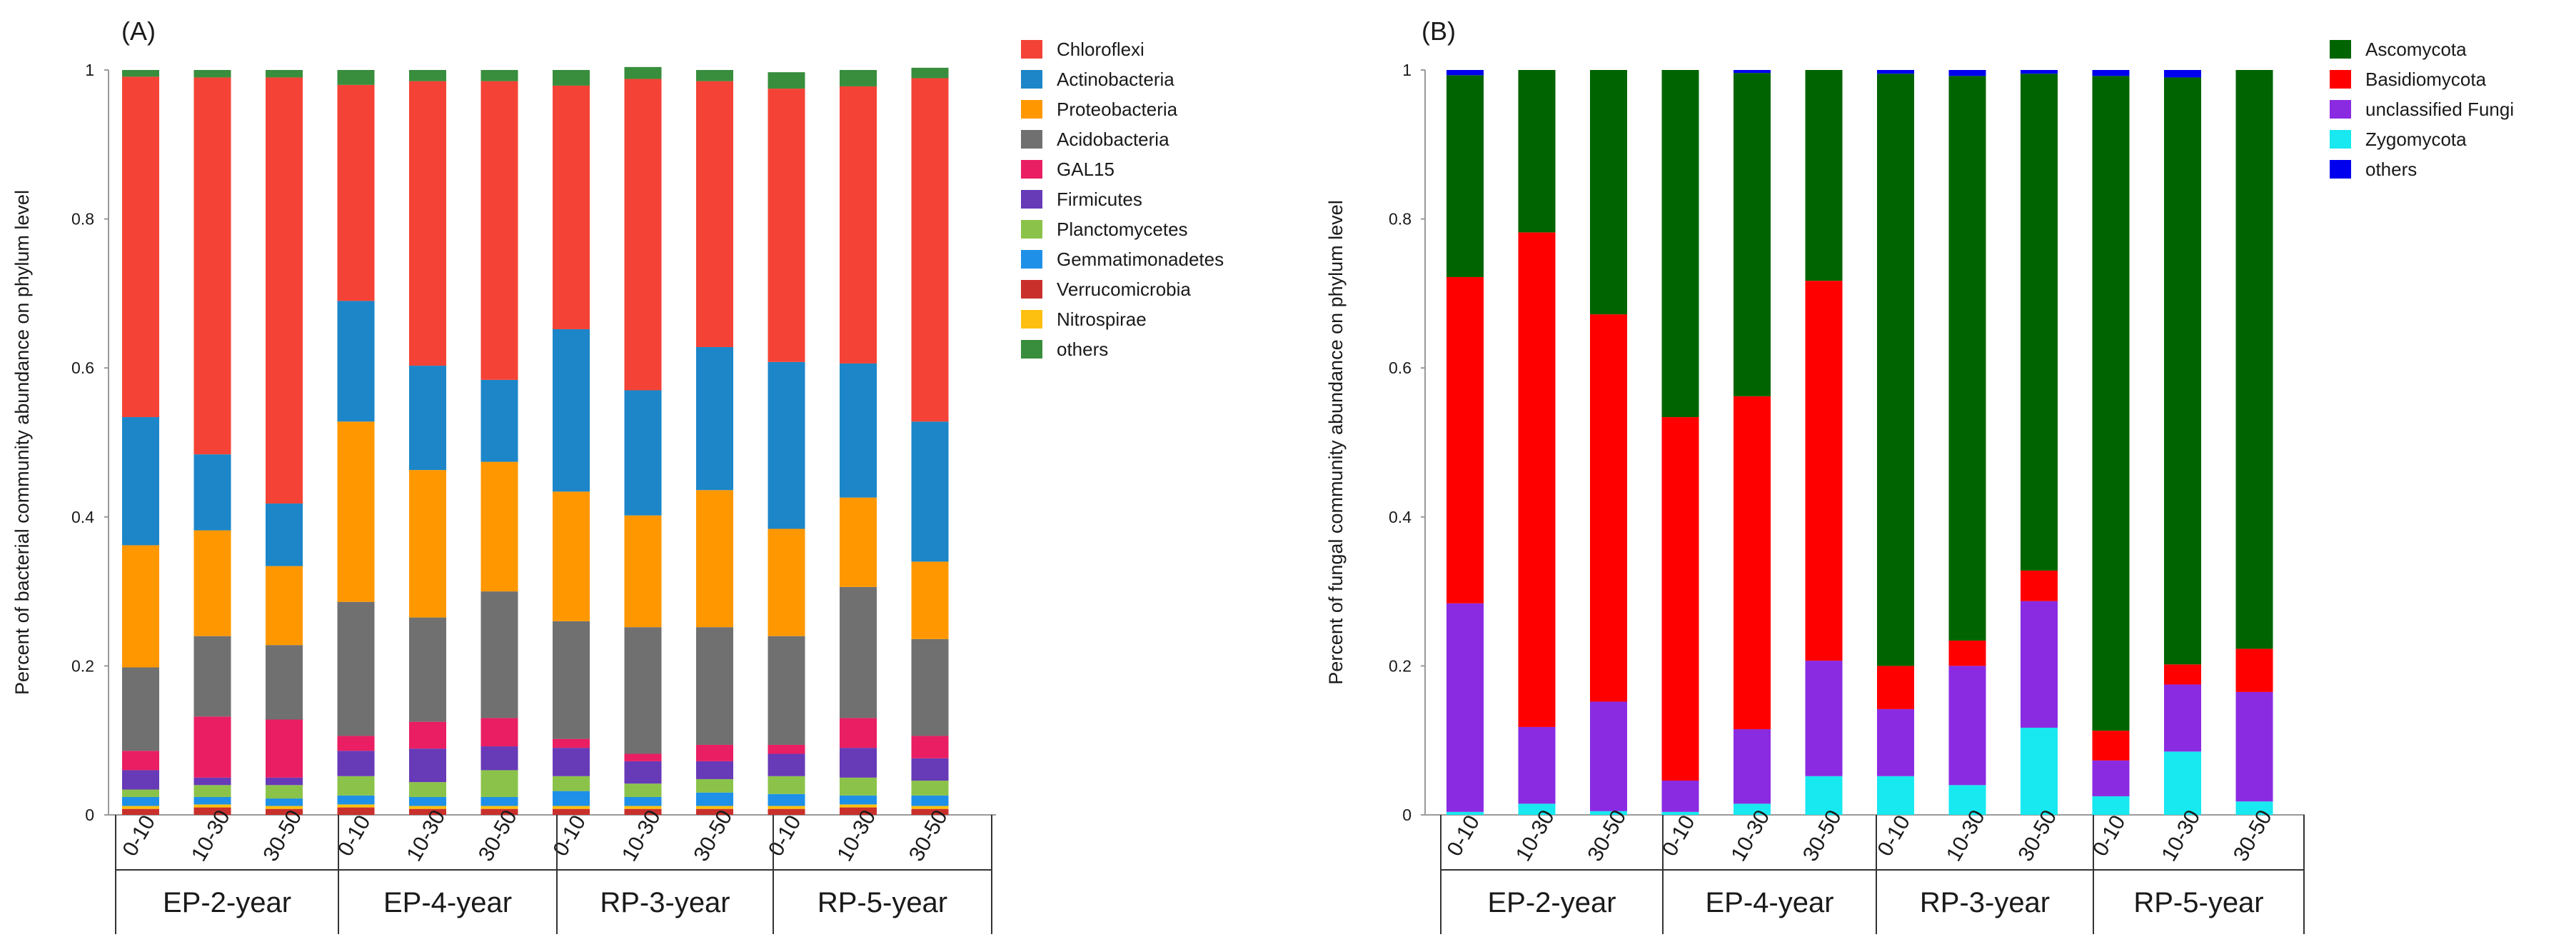 The image size is (2576, 947). What do you see at coordinates (1407, 70) in the screenshot?
I see `y-tick-label: 1` at bounding box center [1407, 70].